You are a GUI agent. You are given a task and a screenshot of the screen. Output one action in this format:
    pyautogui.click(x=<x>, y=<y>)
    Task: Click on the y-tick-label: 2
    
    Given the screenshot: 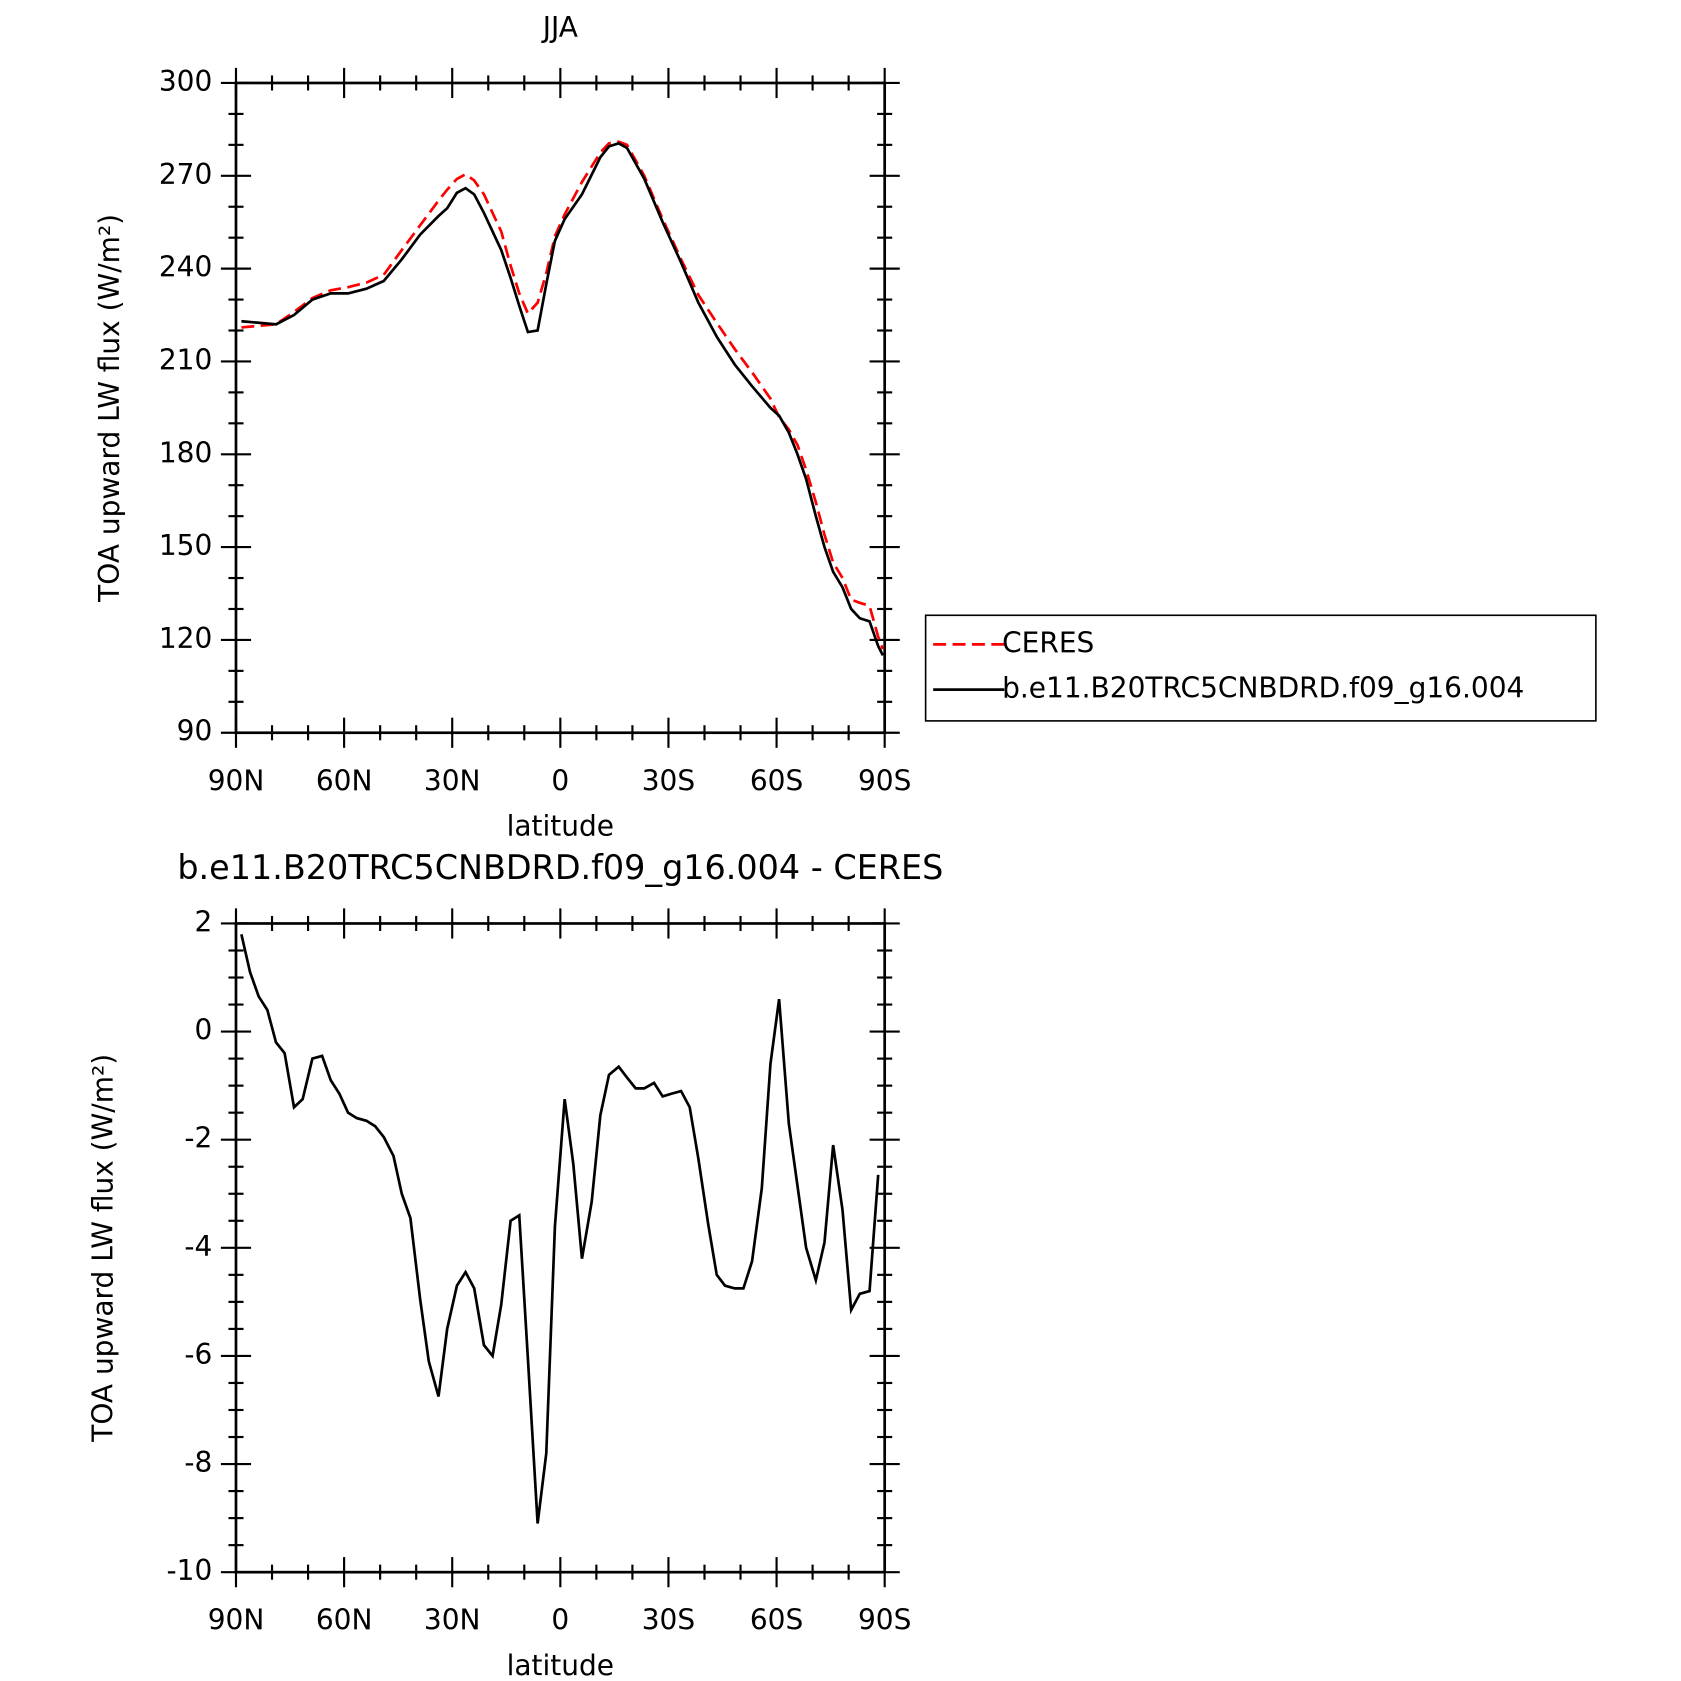 What is the action you would take?
    pyautogui.click(x=203, y=921)
    